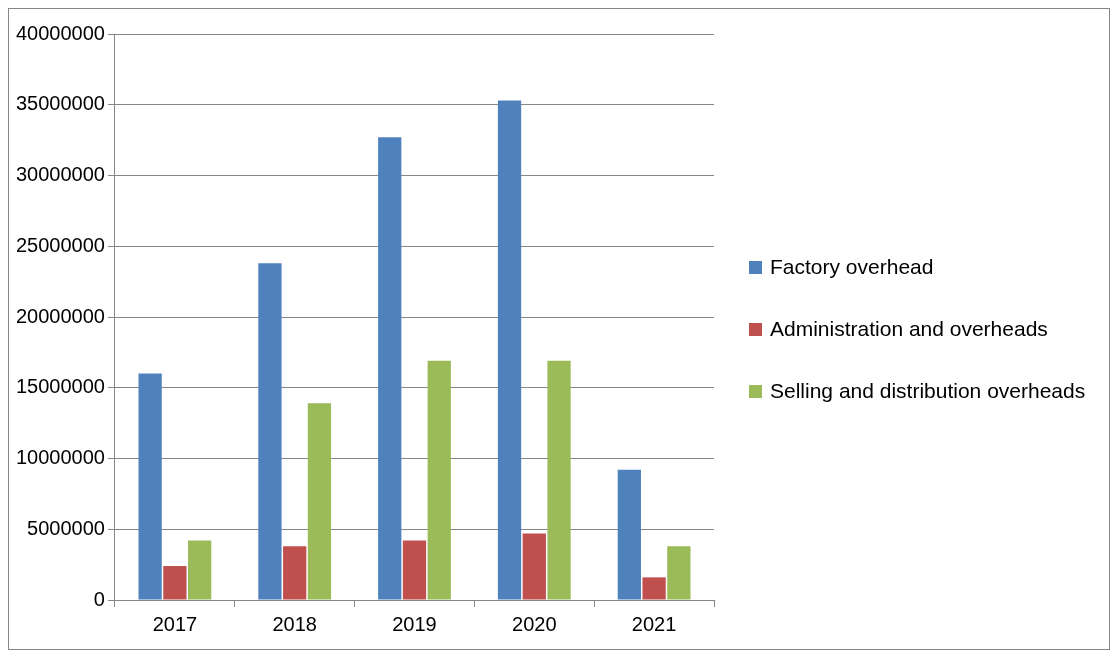 The image size is (1112, 652). Describe the element at coordinates (60, 174) in the screenshot. I see `y-tick-label: 30000000` at that location.